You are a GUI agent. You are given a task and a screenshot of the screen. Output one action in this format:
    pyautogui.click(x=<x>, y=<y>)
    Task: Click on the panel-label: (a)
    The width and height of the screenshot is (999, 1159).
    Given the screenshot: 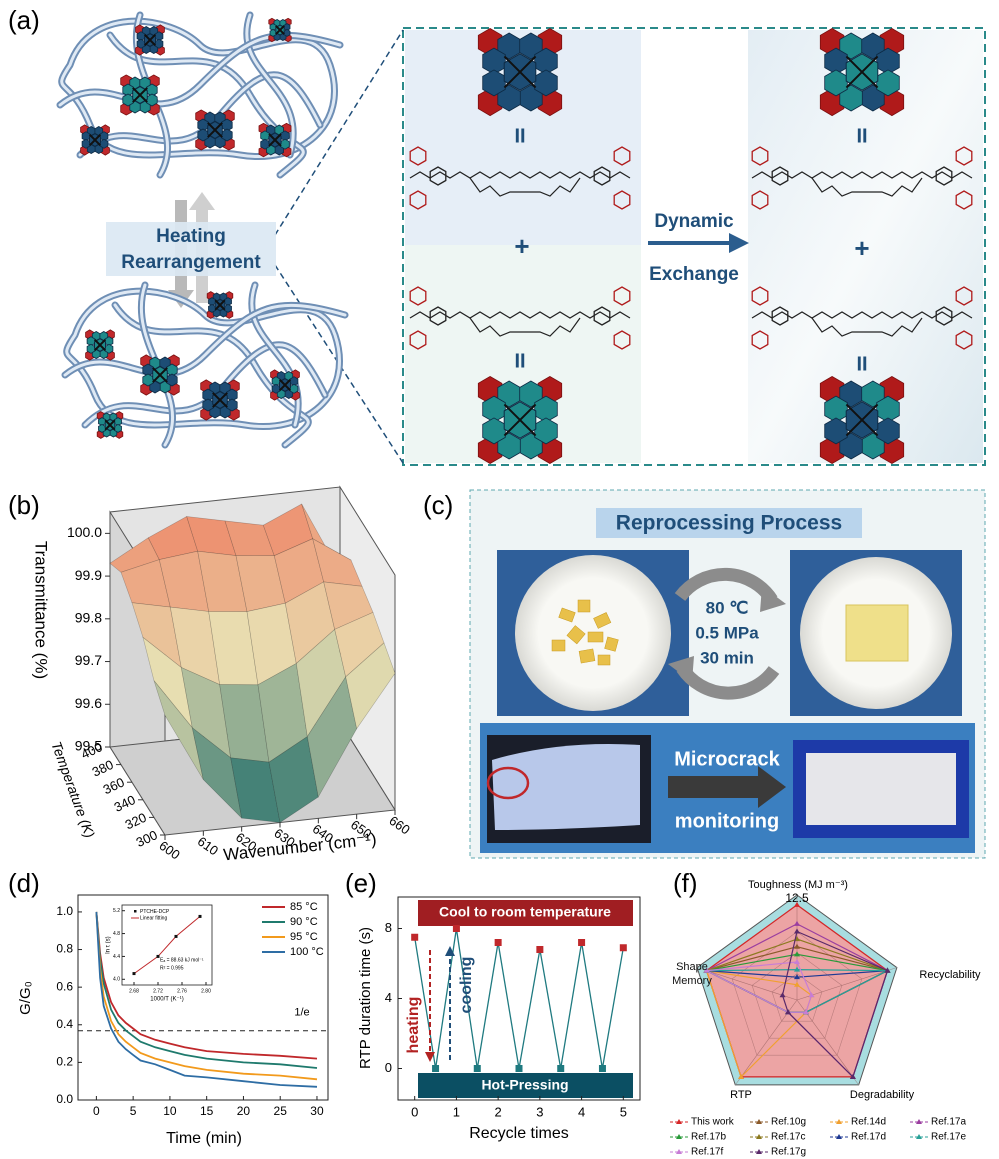 What is the action you would take?
    pyautogui.click(x=24, y=20)
    